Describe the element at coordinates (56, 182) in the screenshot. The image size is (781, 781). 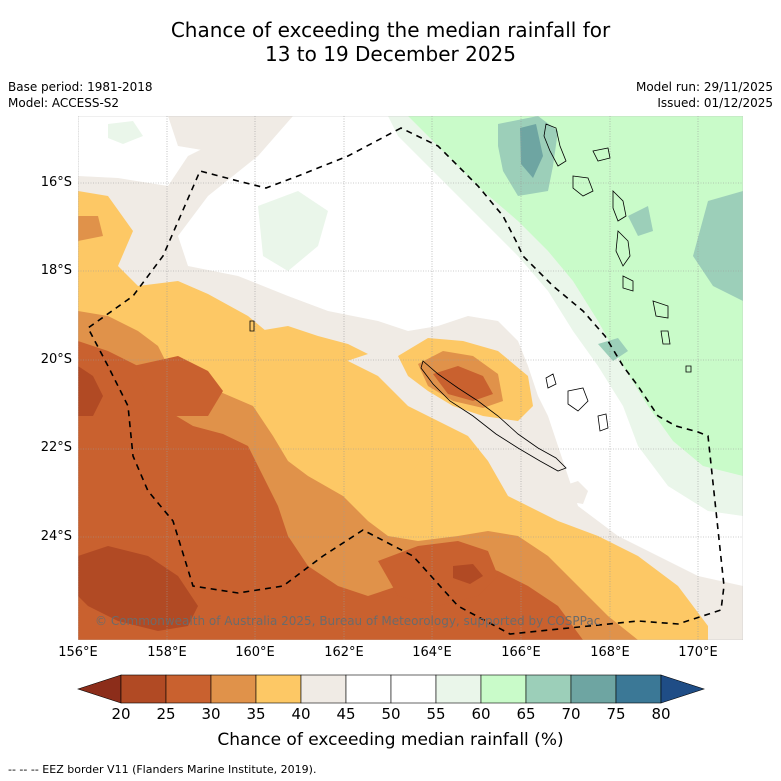
I see `lat-label: 16°S` at that location.